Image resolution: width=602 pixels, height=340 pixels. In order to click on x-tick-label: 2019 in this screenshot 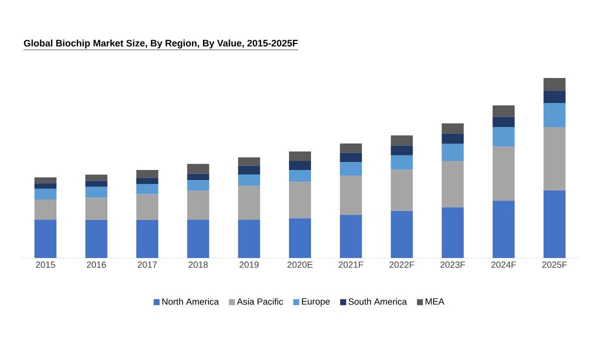, I will do `click(249, 265)`.